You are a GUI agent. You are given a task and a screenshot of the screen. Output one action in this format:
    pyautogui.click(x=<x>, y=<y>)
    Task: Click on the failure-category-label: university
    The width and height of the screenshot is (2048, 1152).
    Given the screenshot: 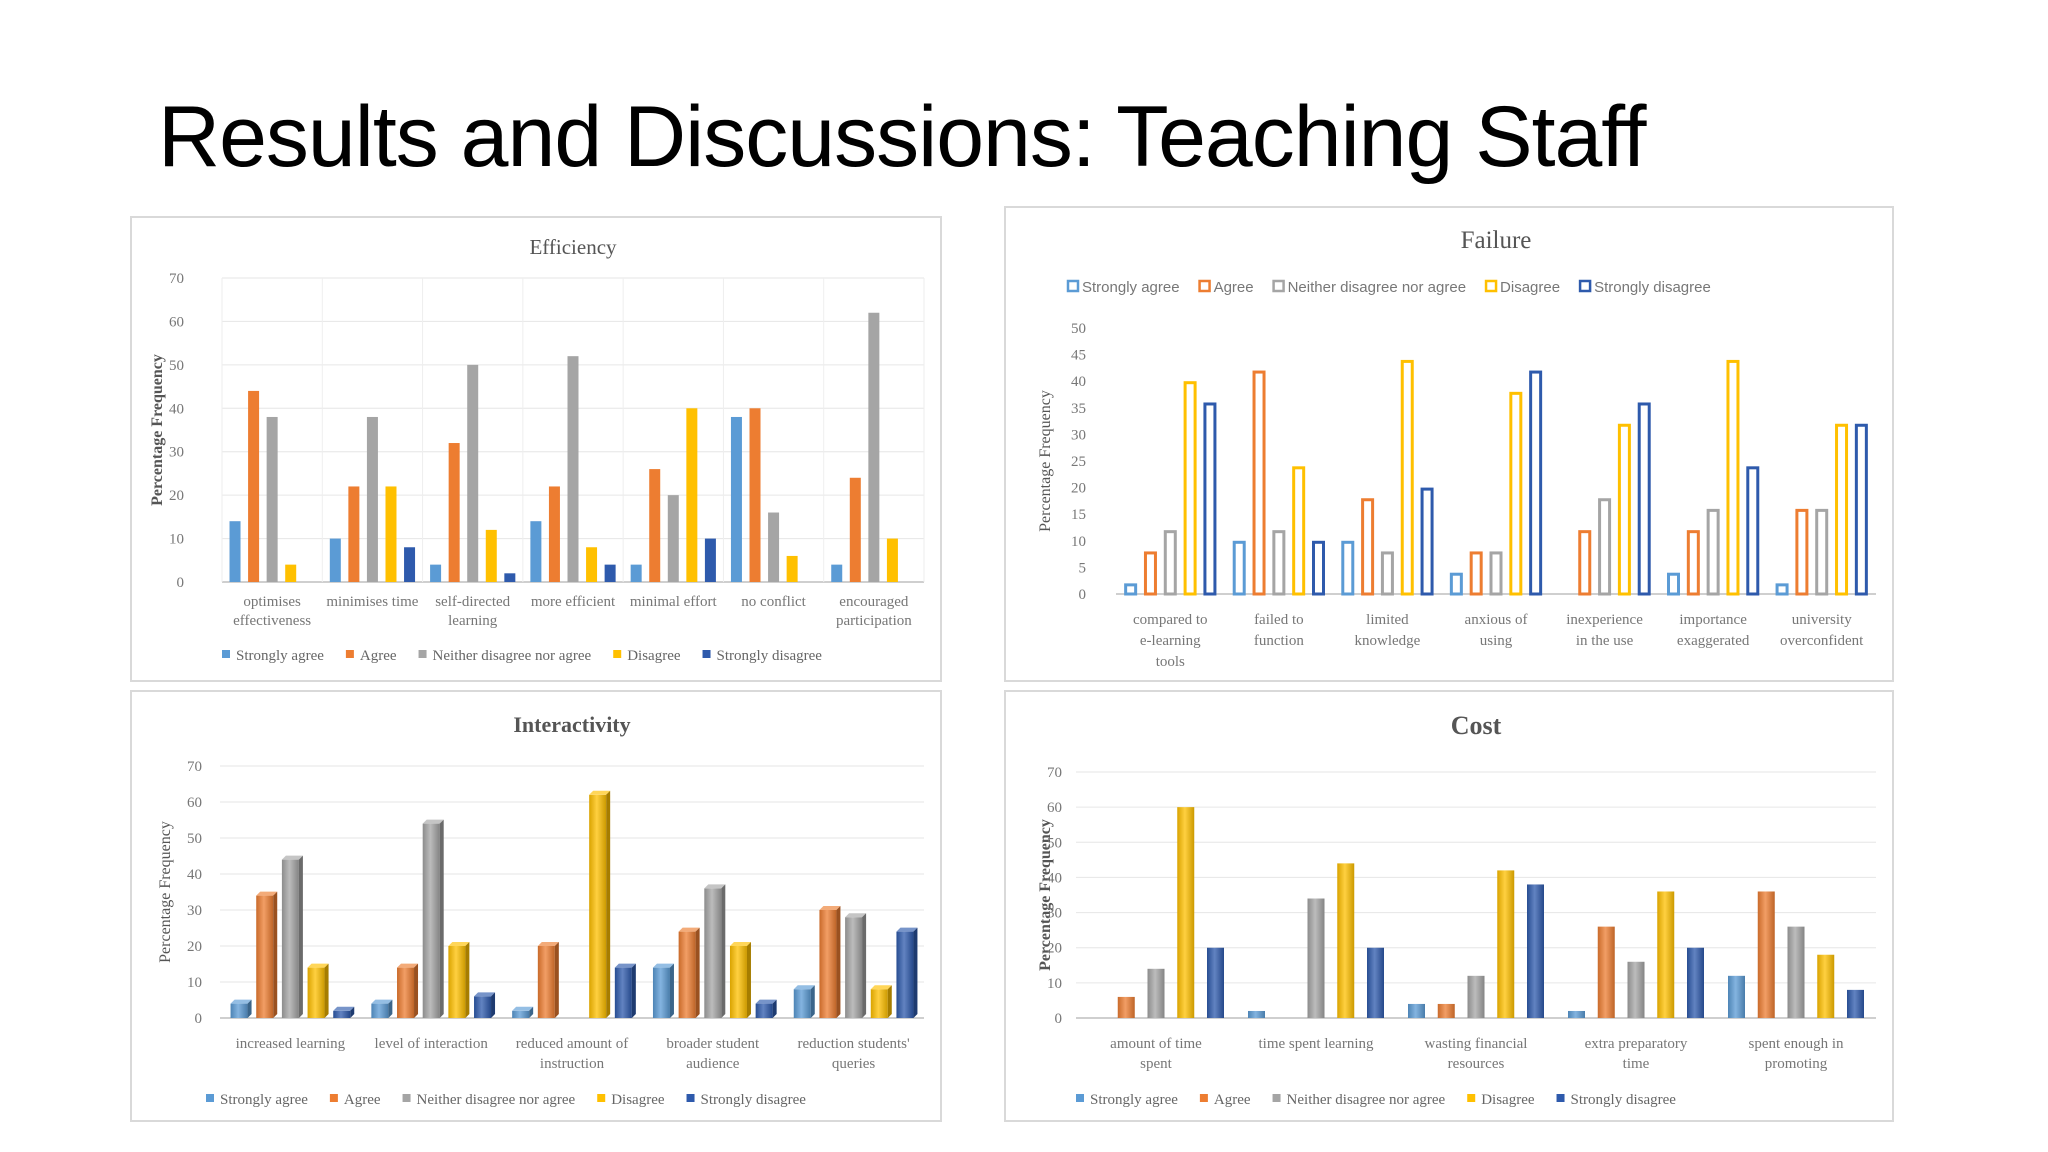 What is the action you would take?
    pyautogui.click(x=1822, y=620)
    